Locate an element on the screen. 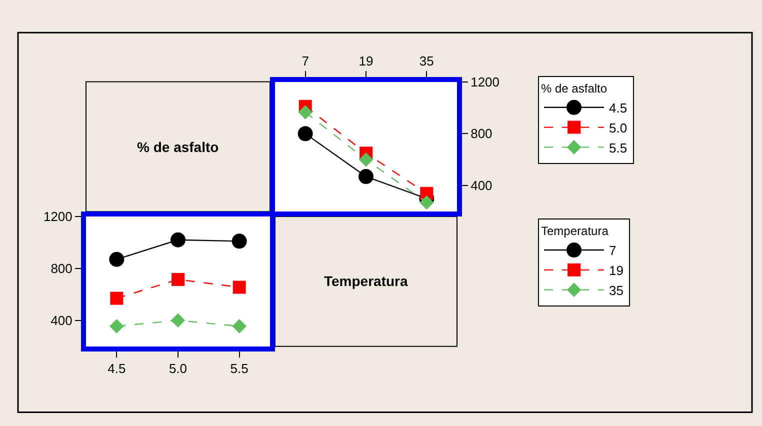  x-tick-label: 5.5 is located at coordinates (239, 368).